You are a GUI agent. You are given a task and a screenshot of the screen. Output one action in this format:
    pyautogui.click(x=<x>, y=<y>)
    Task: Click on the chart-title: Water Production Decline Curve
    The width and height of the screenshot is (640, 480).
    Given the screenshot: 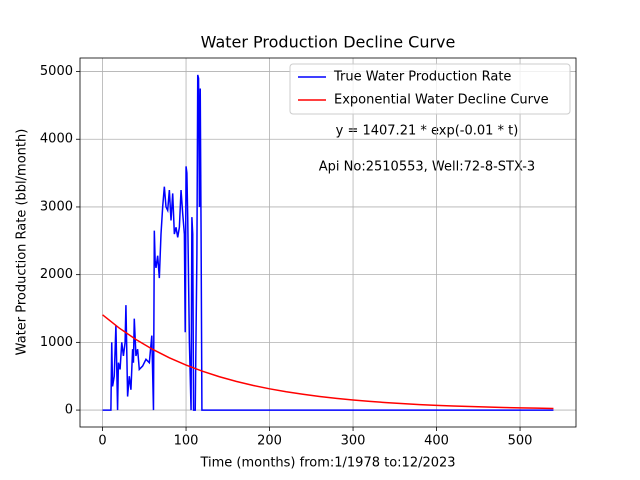 What is the action you would take?
    pyautogui.click(x=328, y=42)
    